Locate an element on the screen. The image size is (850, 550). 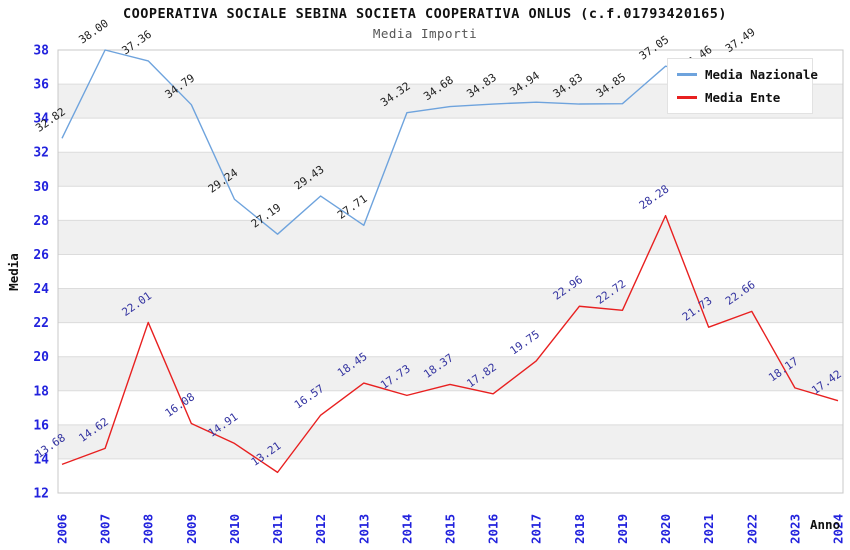
legend-label-media-ente: Media Ente is located at coordinates (743, 97).